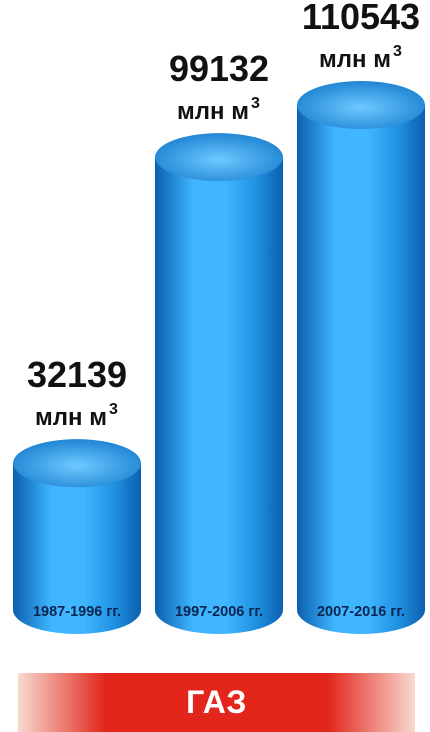 Image resolution: width=430 pixels, height=732 pixels. What do you see at coordinates (77, 612) in the screenshot?
I see `category-label: 1987-1996 гг.` at bounding box center [77, 612].